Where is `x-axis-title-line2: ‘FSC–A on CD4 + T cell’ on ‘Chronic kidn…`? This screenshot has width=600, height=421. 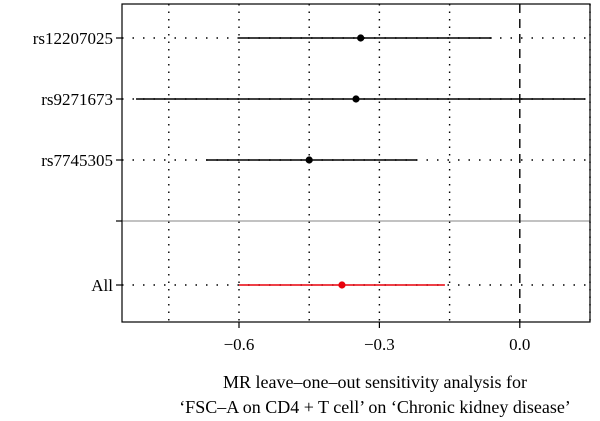 x-axis-title-line2: ‘FSC–A on CD4 + T cell’ on ‘Chronic kidn… is located at coordinates (375, 407).